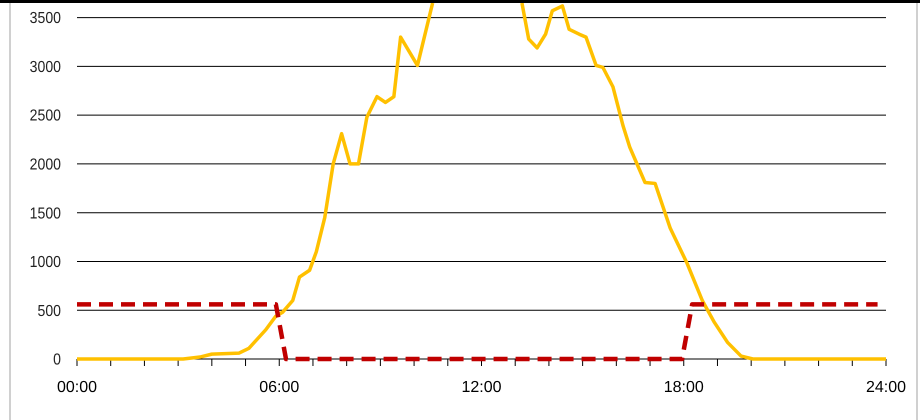 Image resolution: width=920 pixels, height=420 pixels. What do you see at coordinates (45, 116) in the screenshot?
I see `y-tick-label: 2500` at bounding box center [45, 116].